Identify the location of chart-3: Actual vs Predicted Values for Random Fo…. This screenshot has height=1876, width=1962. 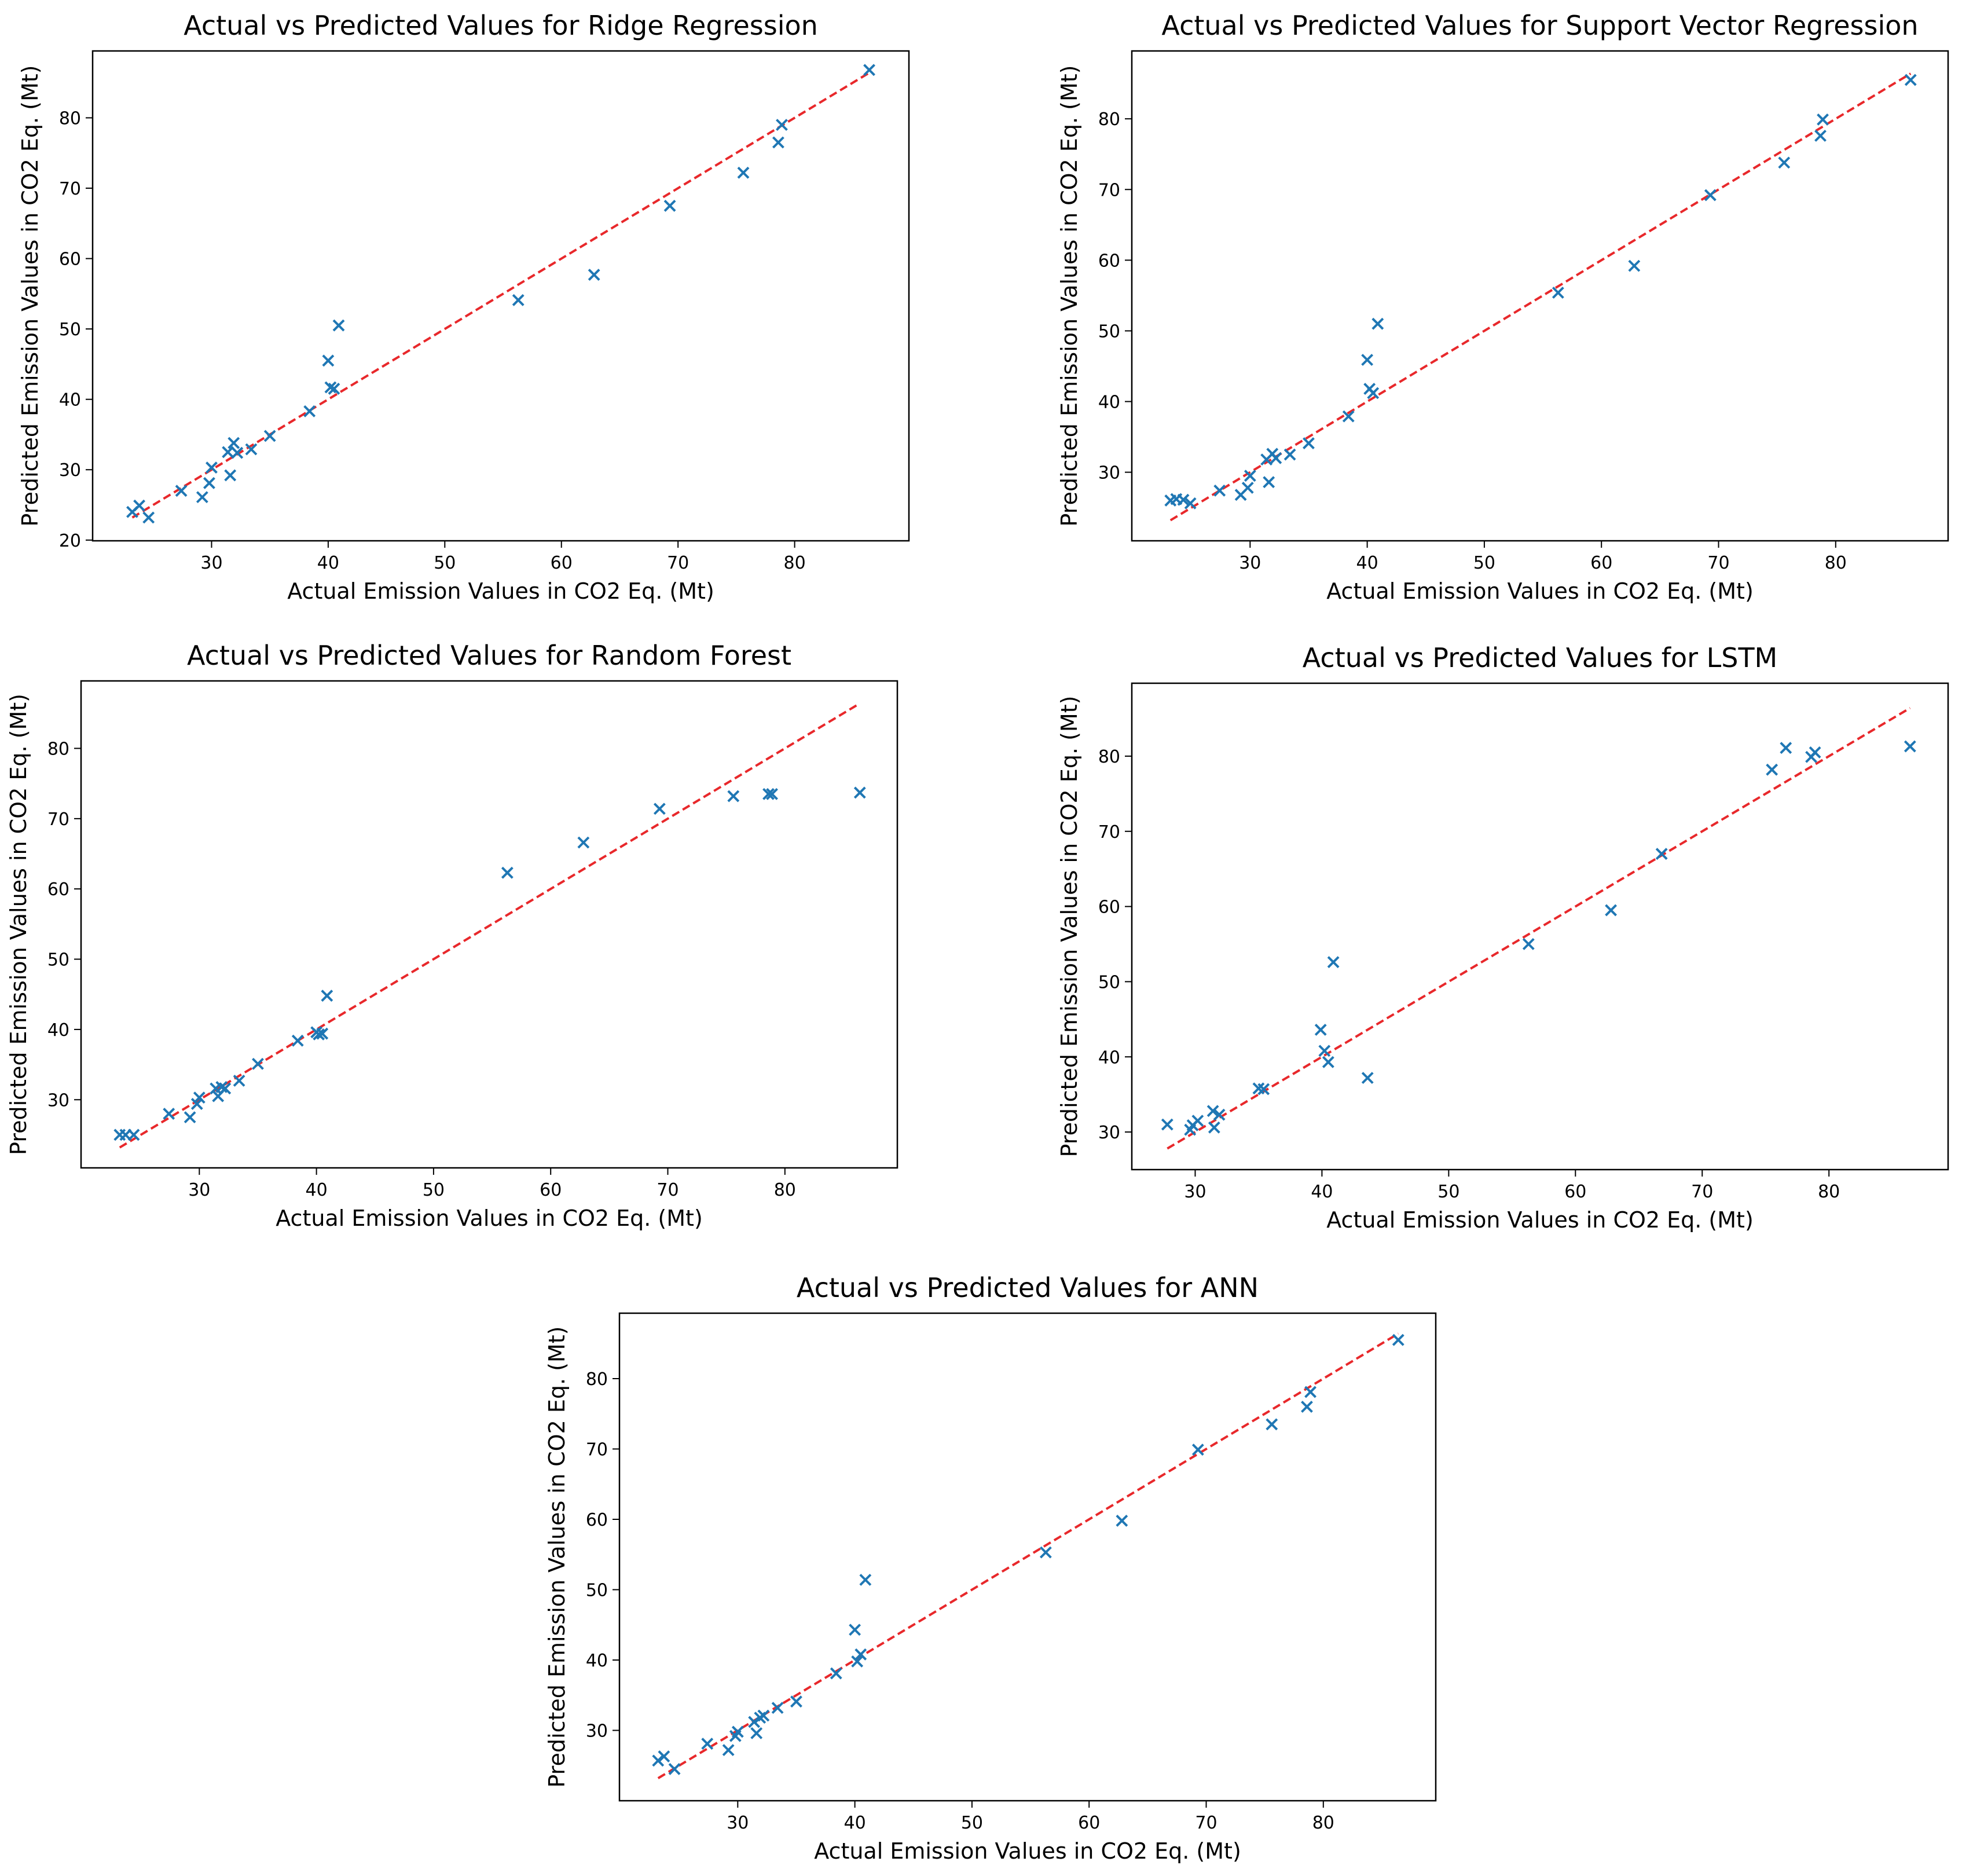
(453, 936).